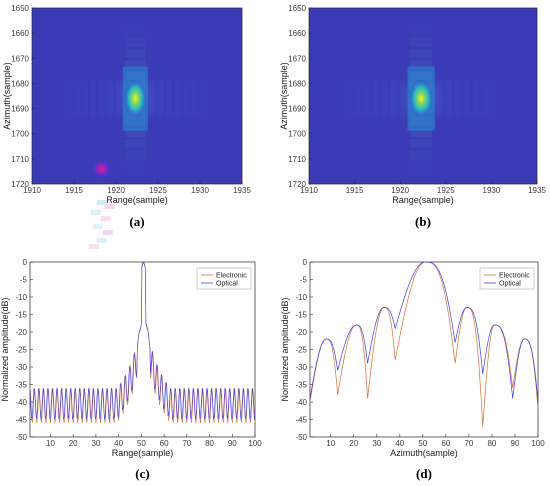 The image size is (550, 486). Describe the element at coordinates (231, 276) in the screenshot. I see `legend-label-electronic: Electronic` at that location.